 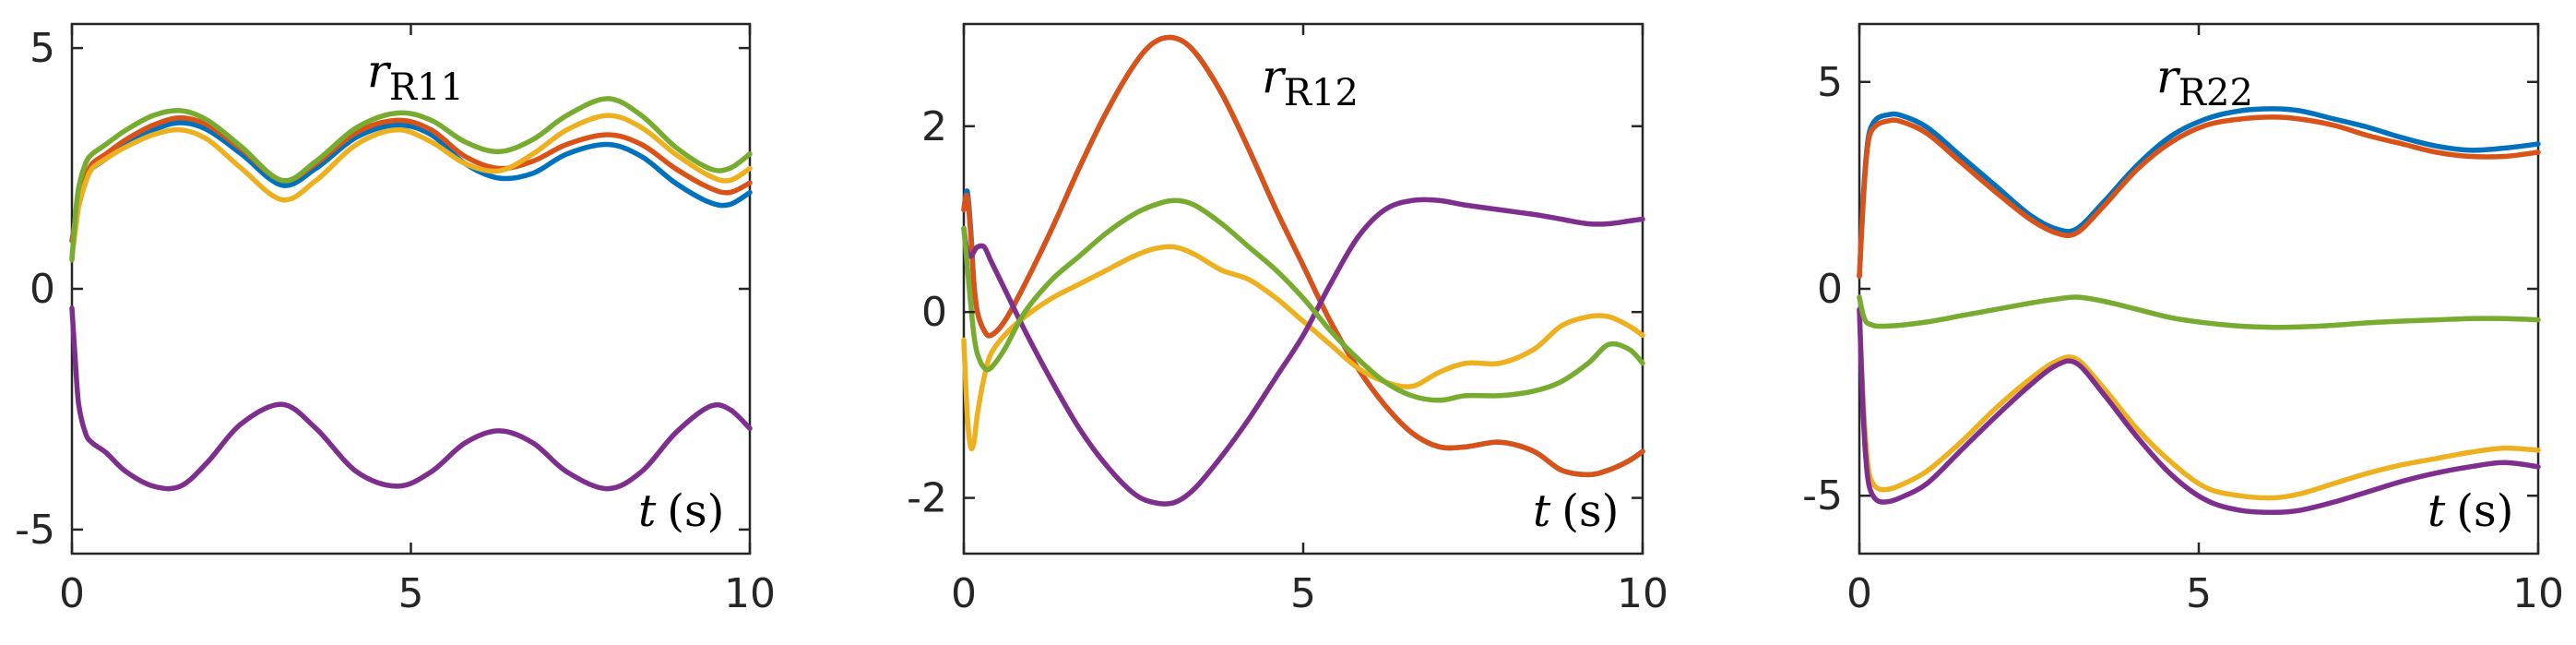 I want to click on panel-title-sub: R11, so click(x=426, y=87).